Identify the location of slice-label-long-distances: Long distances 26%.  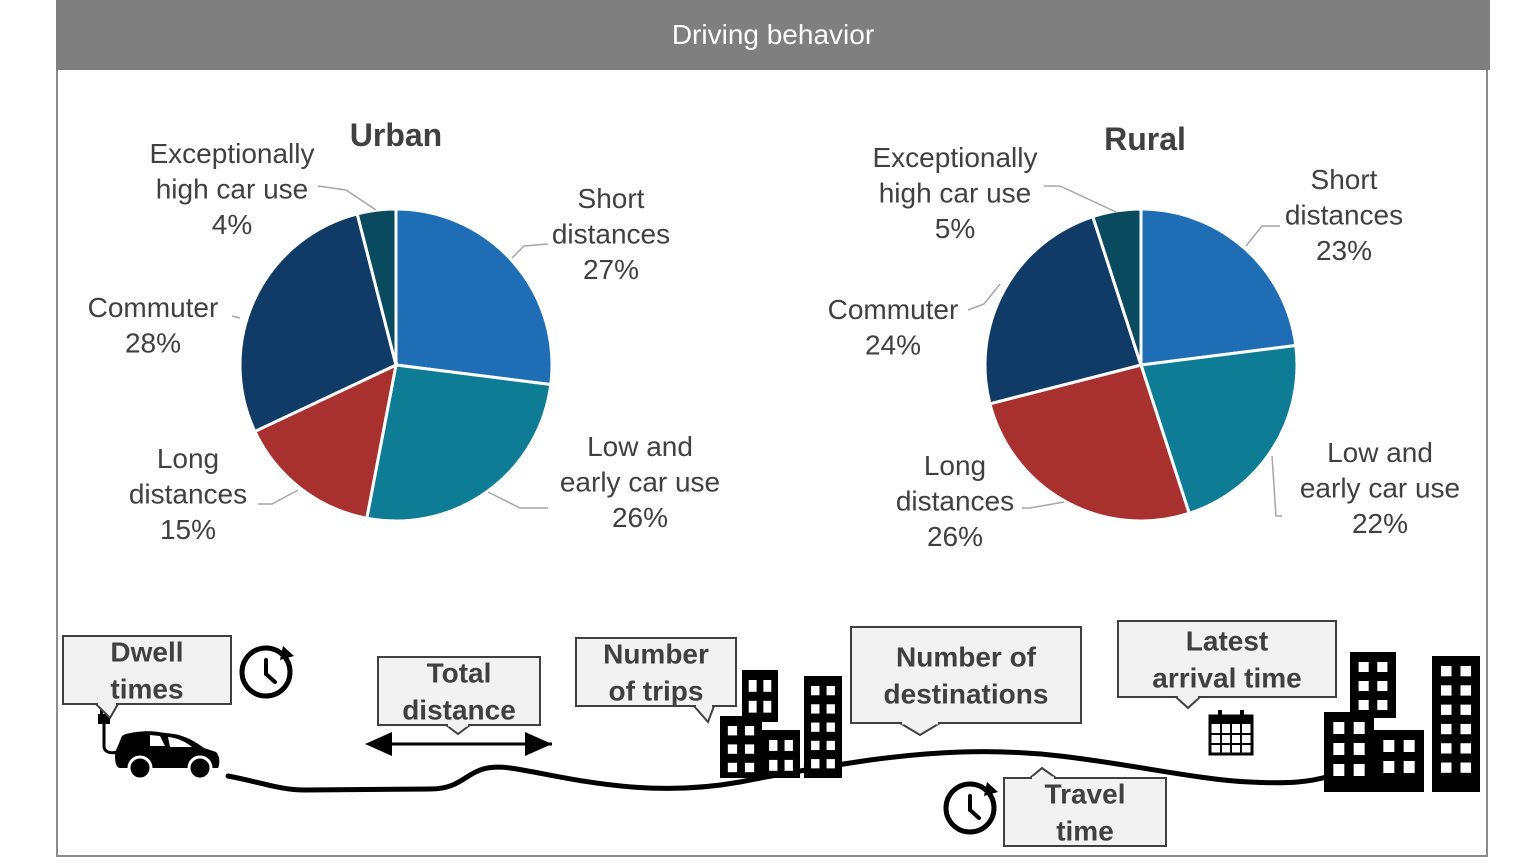
(955, 501).